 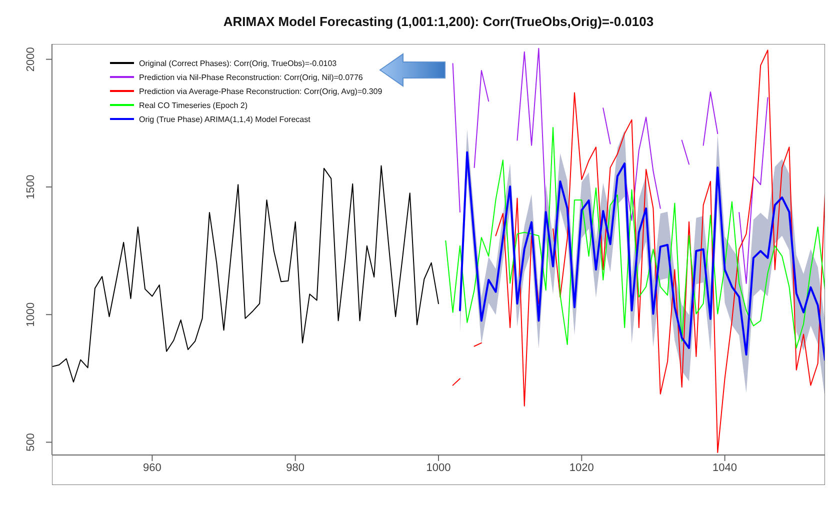 I want to click on legend-label: Original (Correct Phases): Corr(Orig, TrueObs)=-0.0103, so click(x=238, y=63).